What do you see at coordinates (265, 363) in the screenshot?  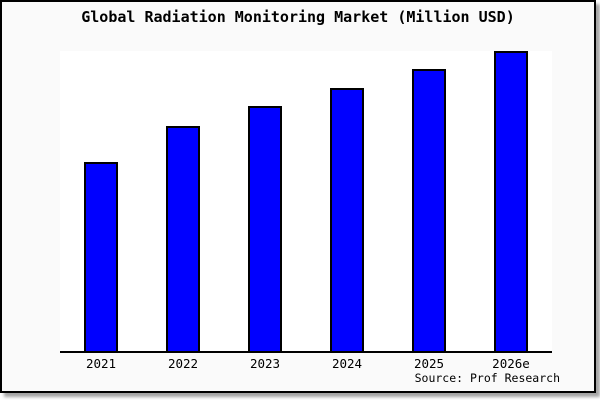 I see `x-tick-label-2023: 2023` at bounding box center [265, 363].